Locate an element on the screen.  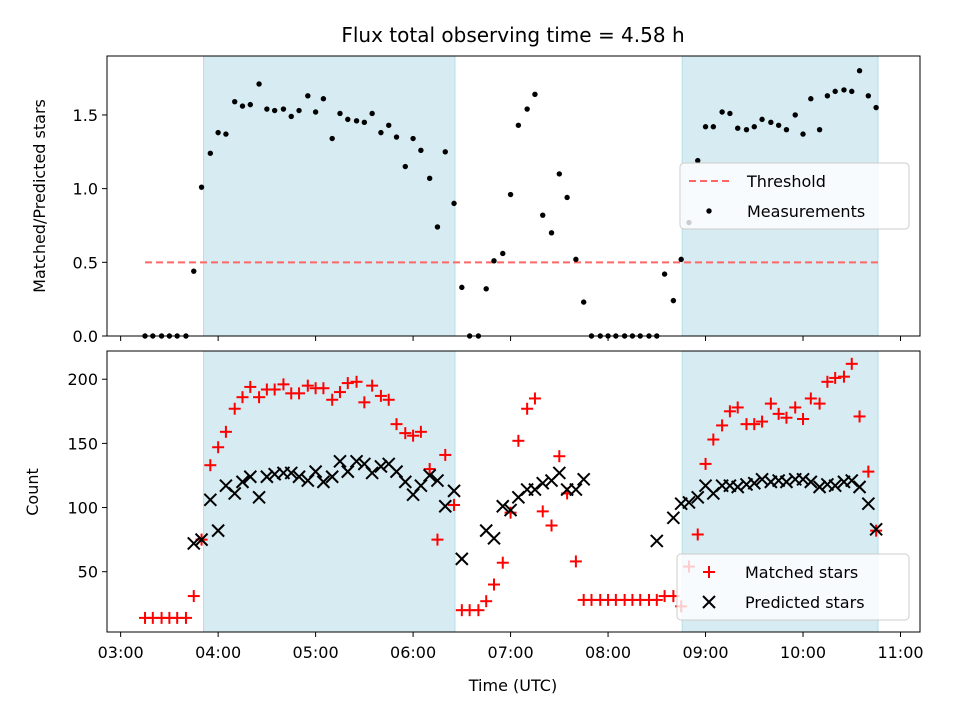
x-tick-label: 03:00 is located at coordinates (121, 652).